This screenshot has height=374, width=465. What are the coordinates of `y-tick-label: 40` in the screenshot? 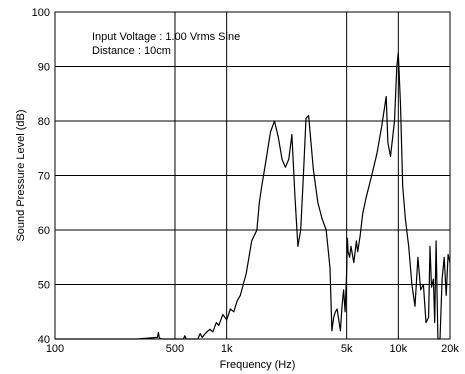 It's located at (44, 340).